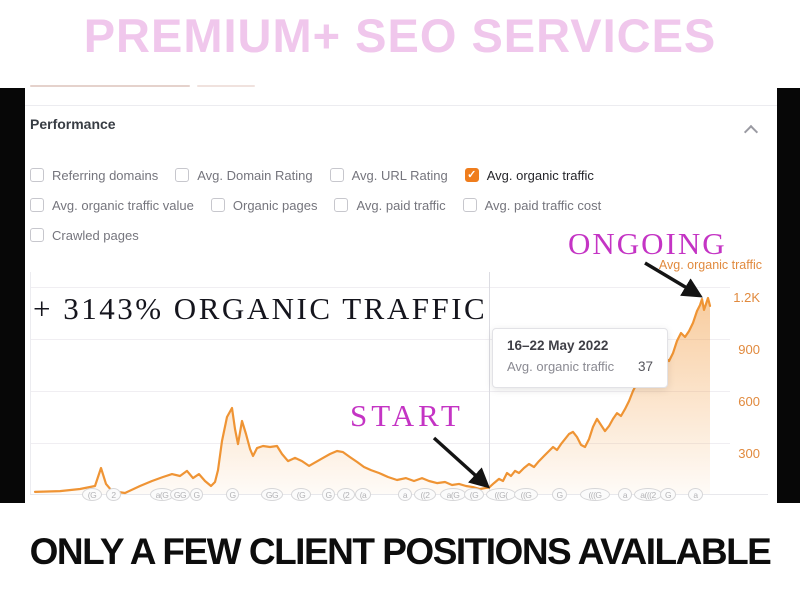 The width and height of the screenshot is (800, 600). I want to click on y-tick-600: 600, so click(749, 401).